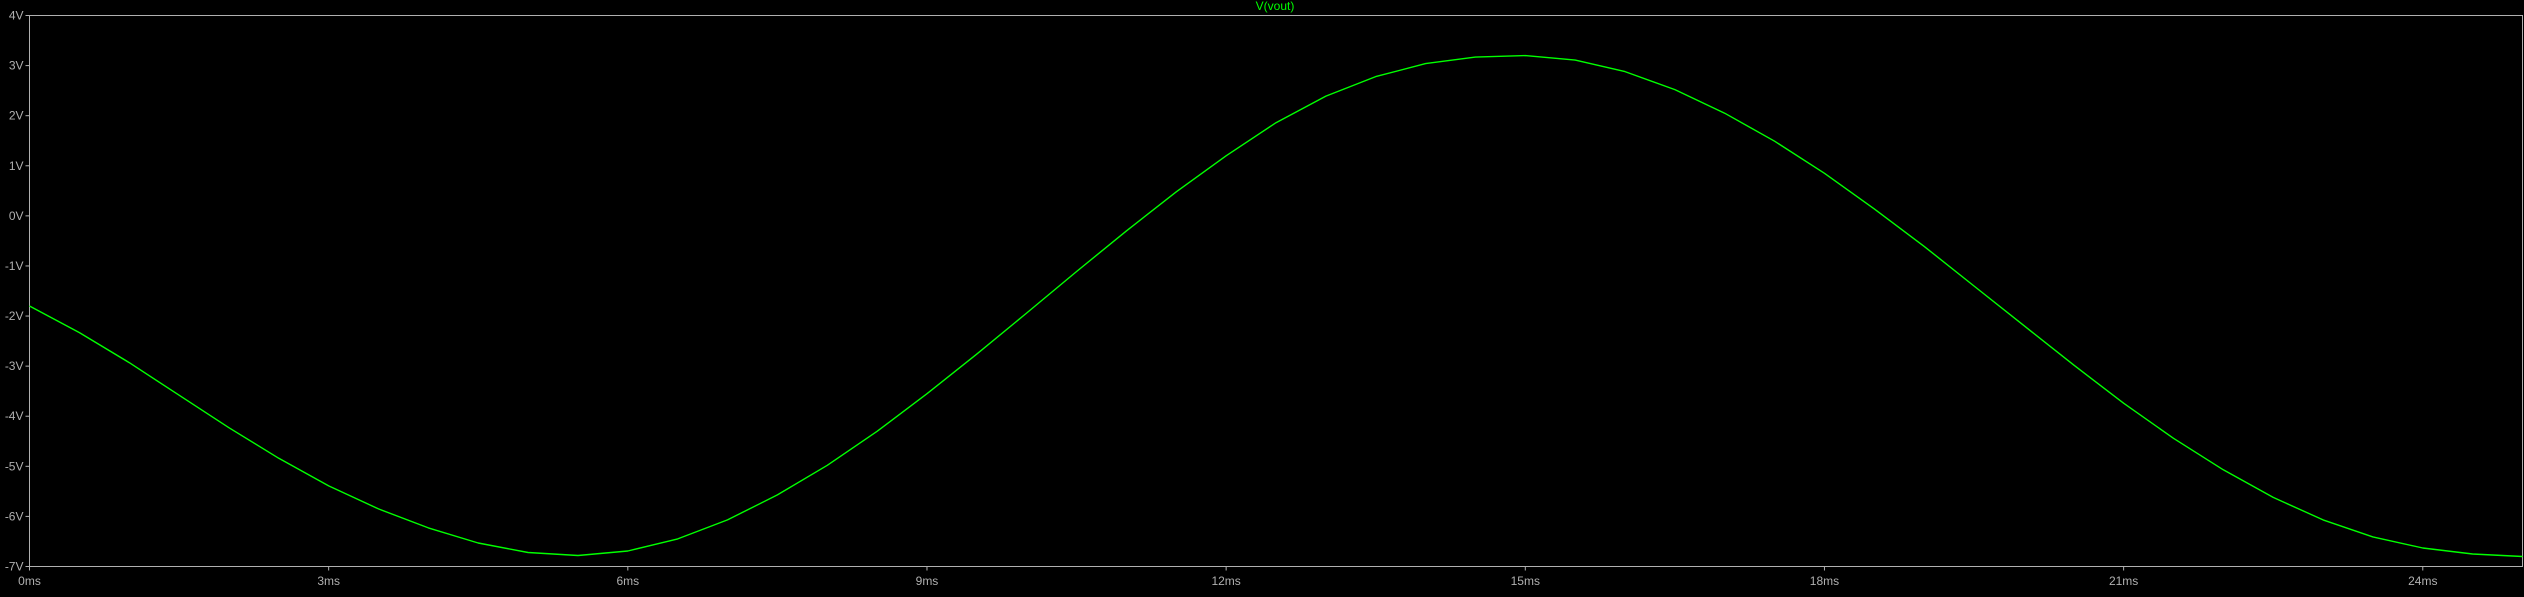 The height and width of the screenshot is (597, 2524). Describe the element at coordinates (1824, 581) in the screenshot. I see `x-tick-label: 18ms` at that location.